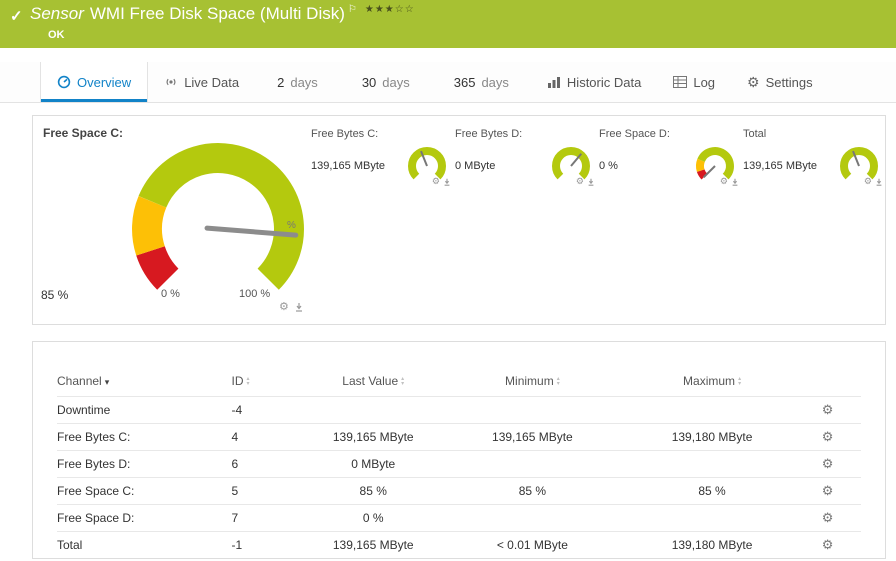 The height and width of the screenshot is (561, 896). What do you see at coordinates (104, 82) in the screenshot?
I see `tab-label: Overview` at bounding box center [104, 82].